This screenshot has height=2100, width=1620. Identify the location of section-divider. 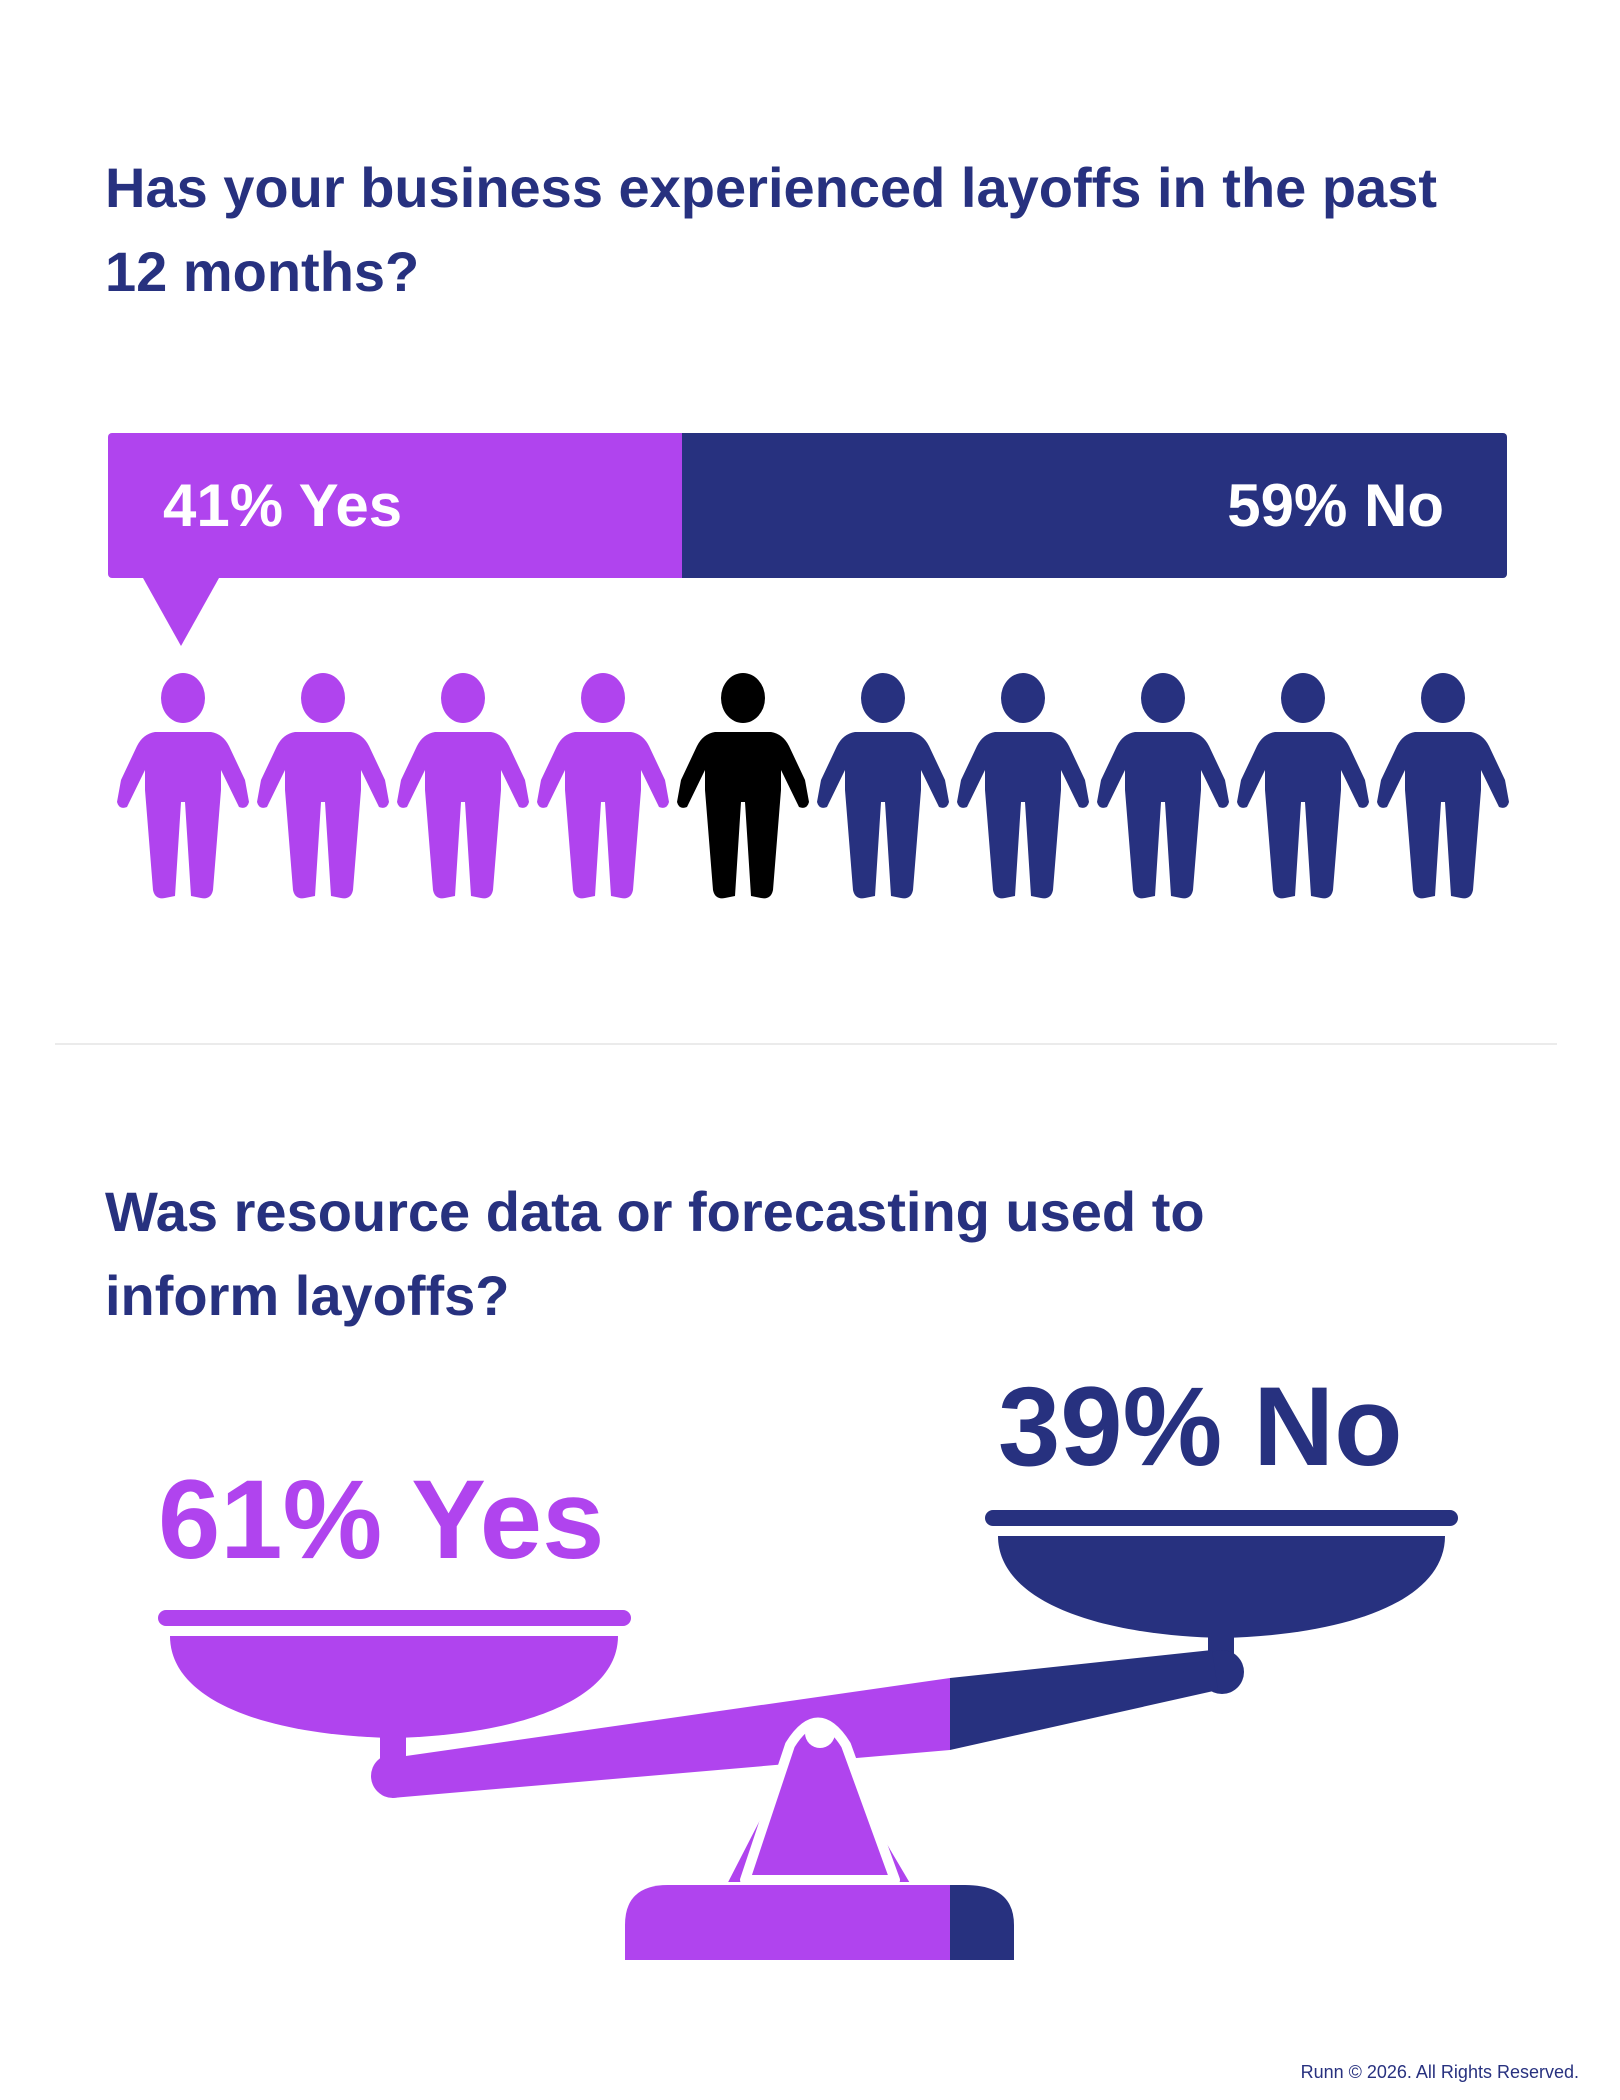
(806, 1044).